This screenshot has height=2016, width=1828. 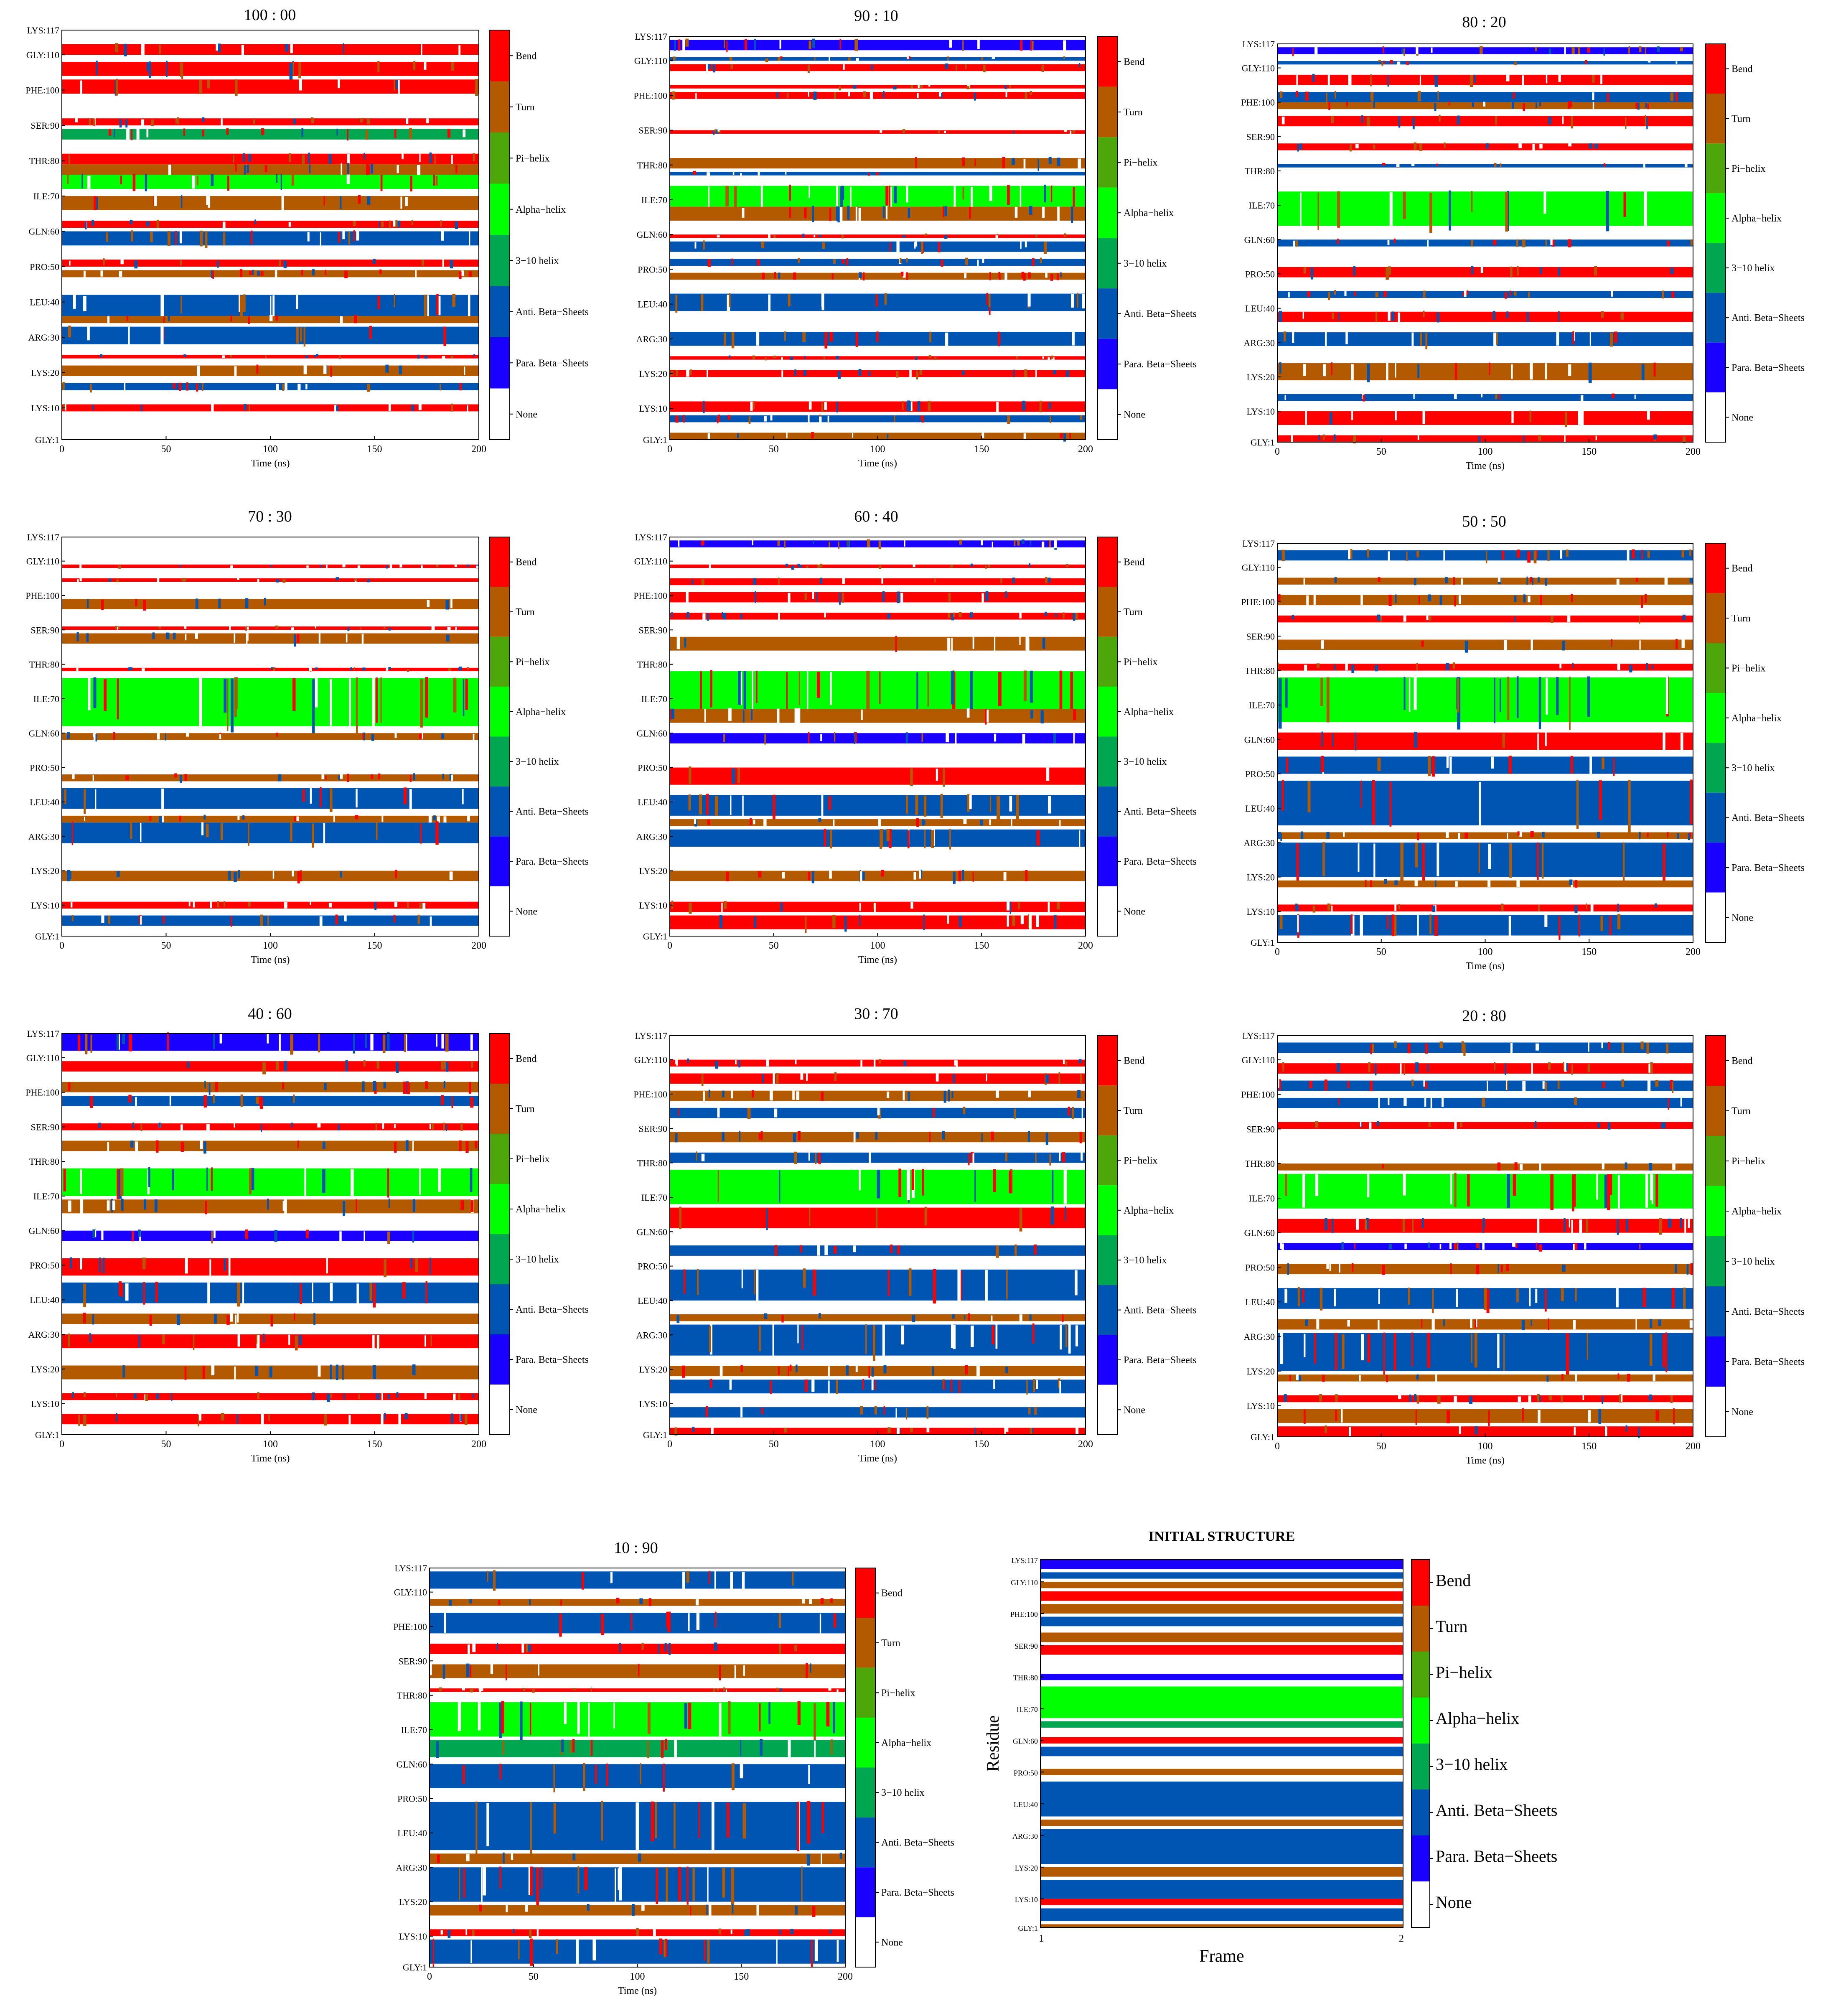 What do you see at coordinates (1260, 808) in the screenshot?
I see `y-tick-label: LEU:40` at bounding box center [1260, 808].